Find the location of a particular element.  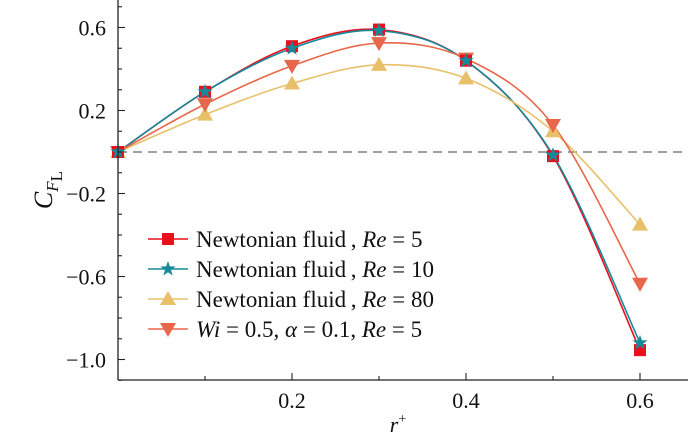

legend-entry: Newtonian fluid , Re = 80 is located at coordinates (315, 299).